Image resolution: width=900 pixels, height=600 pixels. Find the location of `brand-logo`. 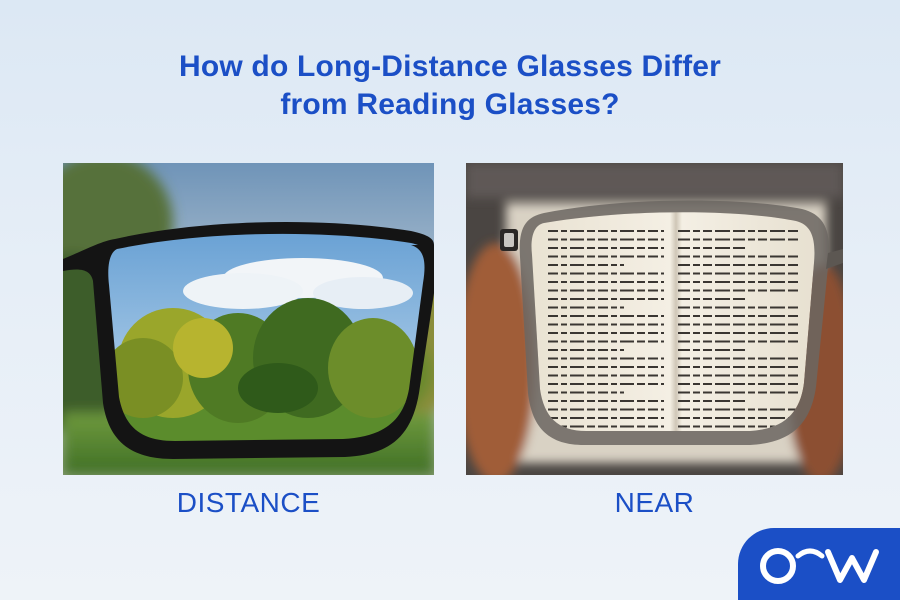

brand-logo is located at coordinates (819, 564).